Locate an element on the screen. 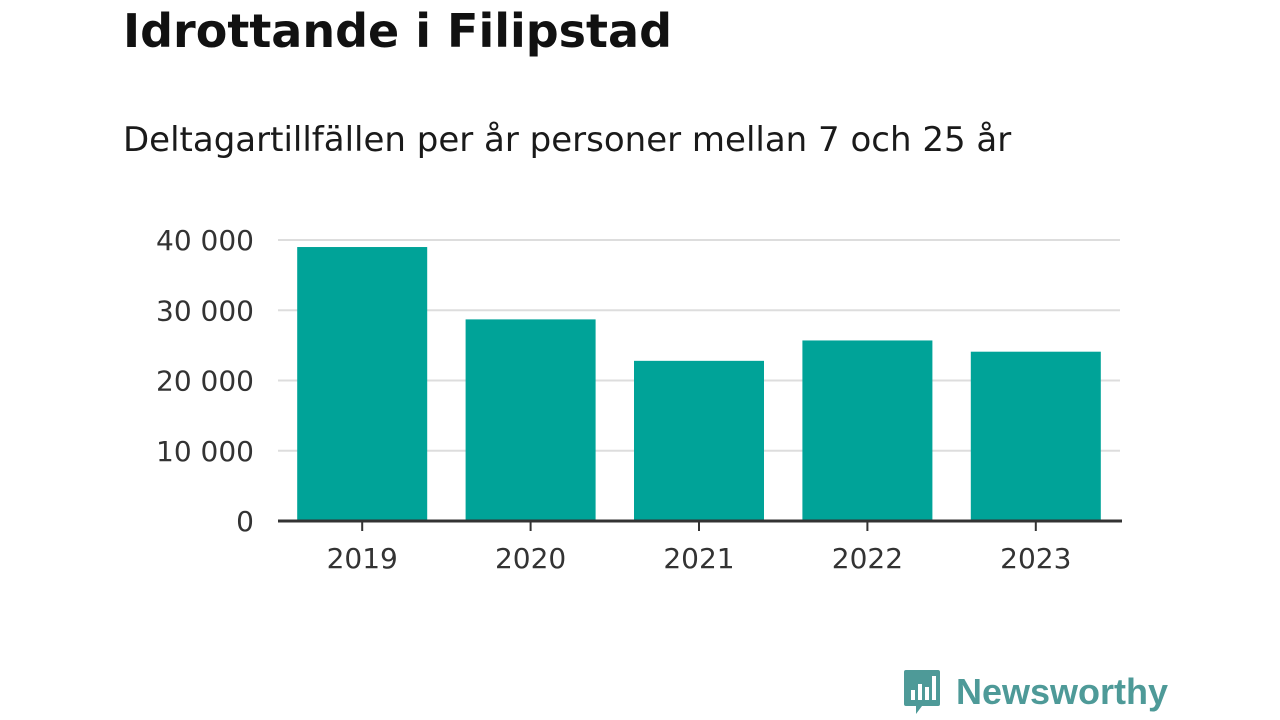  y-tick-label: 20 000 is located at coordinates (205, 381).